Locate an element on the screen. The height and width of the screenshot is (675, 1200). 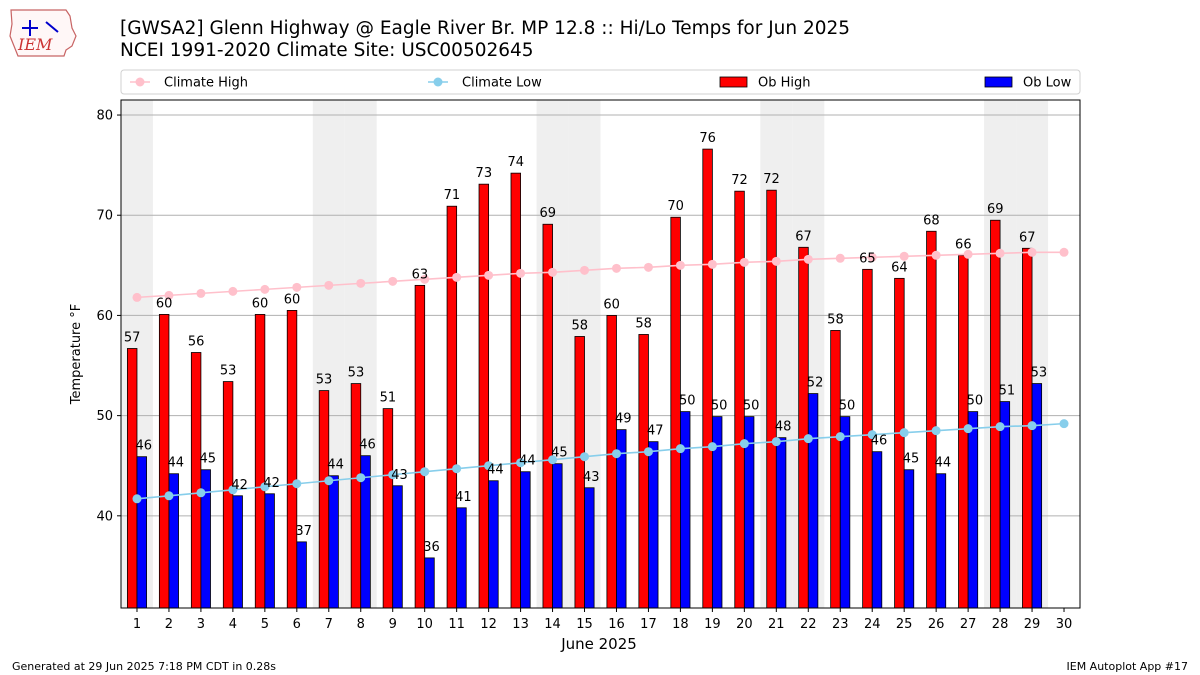
footer-app: IEM Autoplot App #17 is located at coordinates (1127, 666).